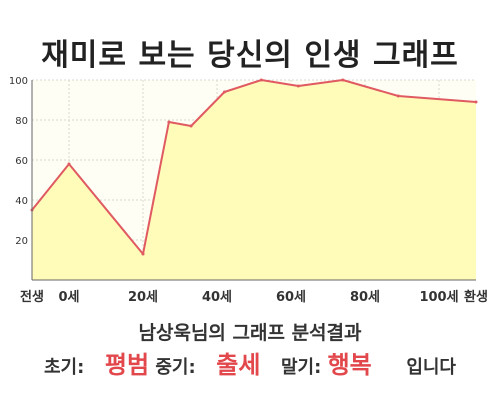 The image size is (500, 400). I want to click on y-tick-label: 100, so click(18, 81).